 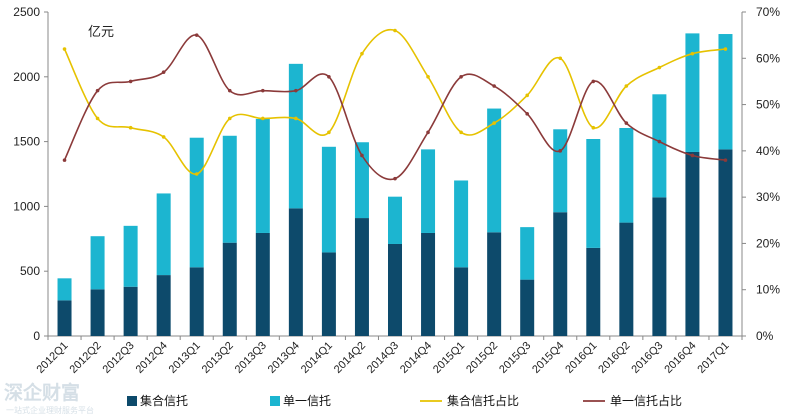 I want to click on x-tick-label-2013Q4: 2013Q4, so click(x=284, y=358).